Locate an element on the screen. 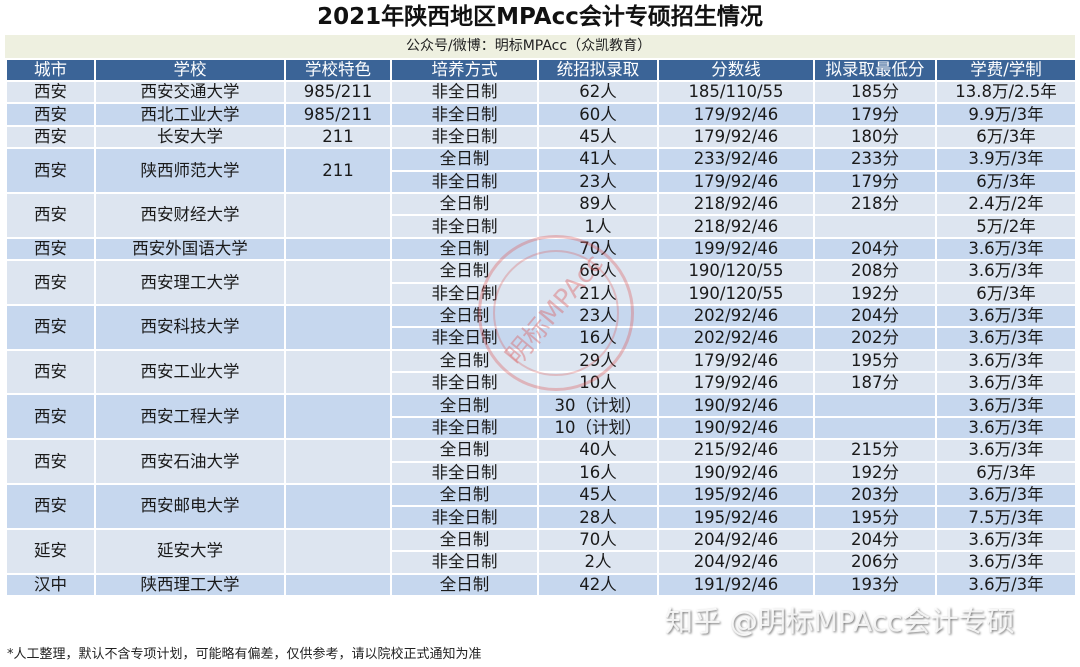 The height and width of the screenshot is (667, 1080). cell-min-score: 180分 is located at coordinates (875, 137).